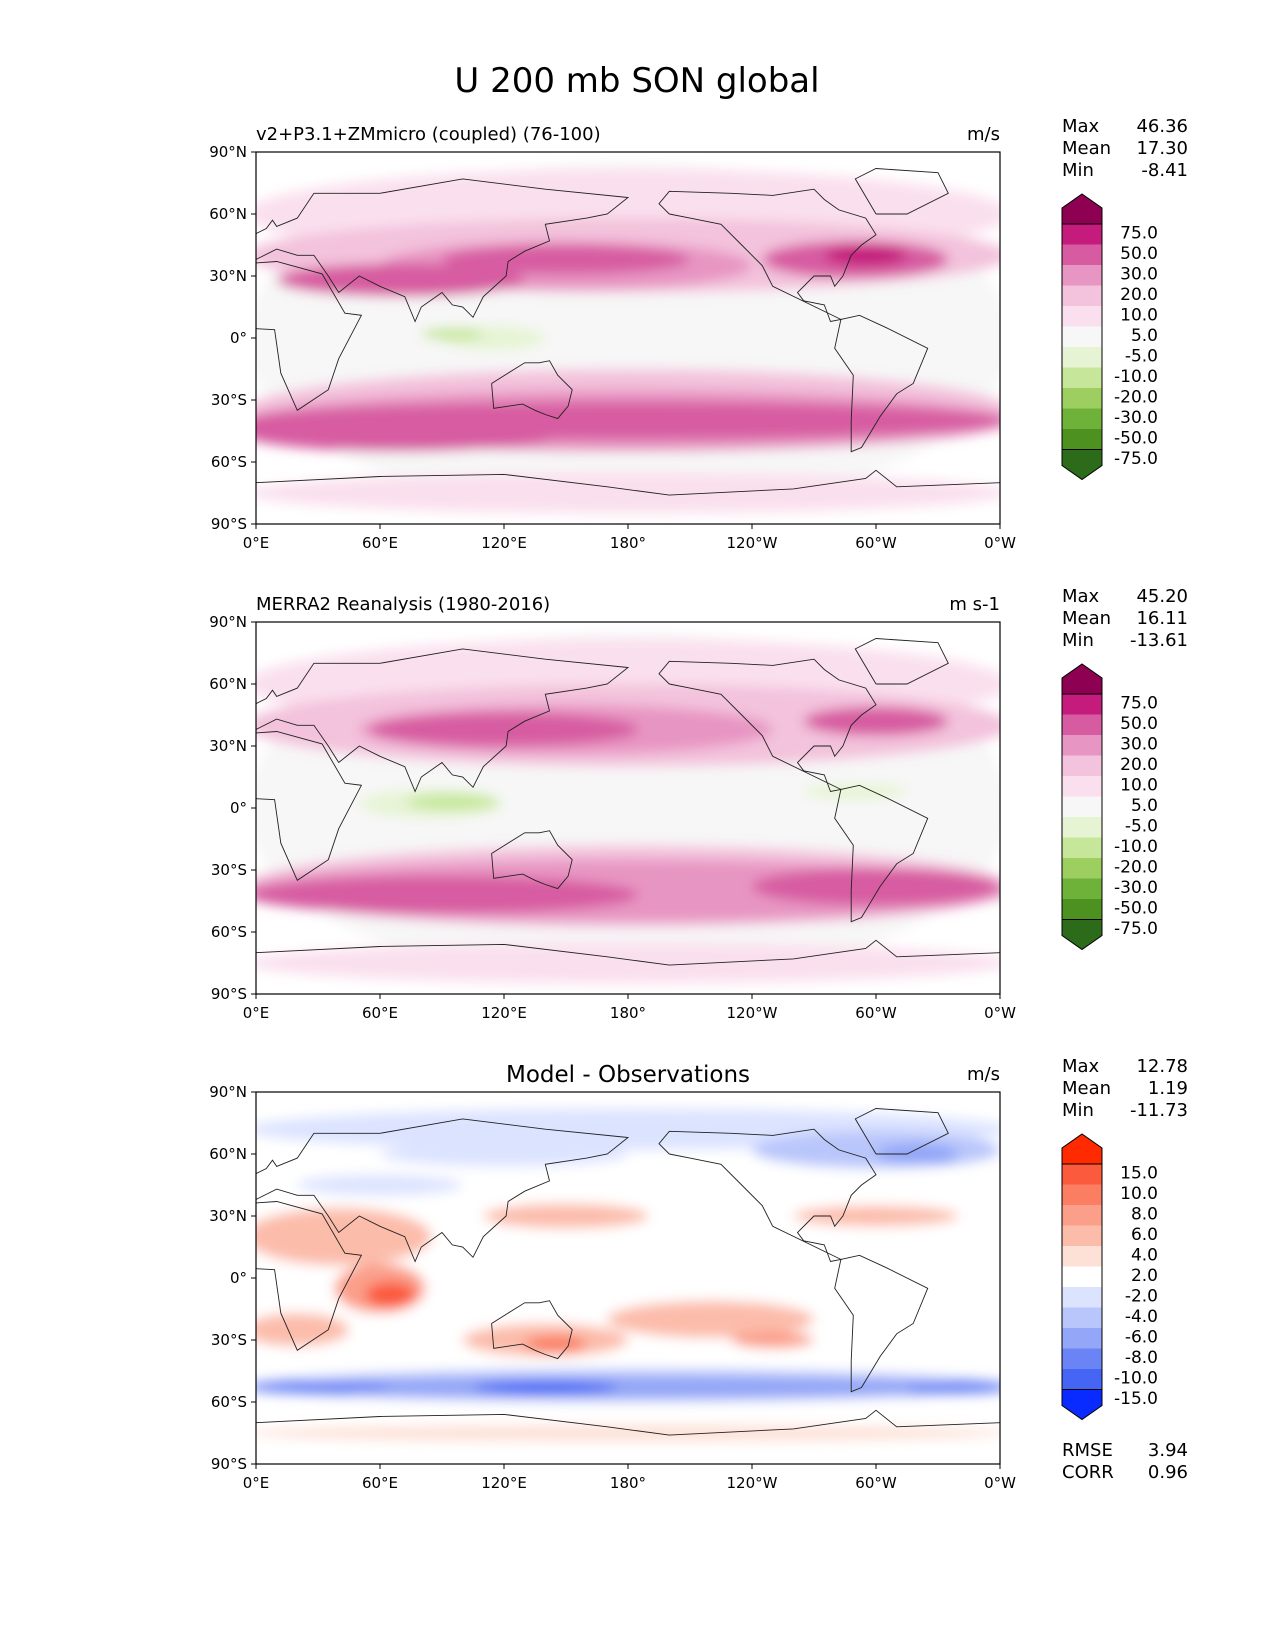 The height and width of the screenshot is (1650, 1275). I want to click on figure-title: U 200 mb SON global, so click(636, 81).